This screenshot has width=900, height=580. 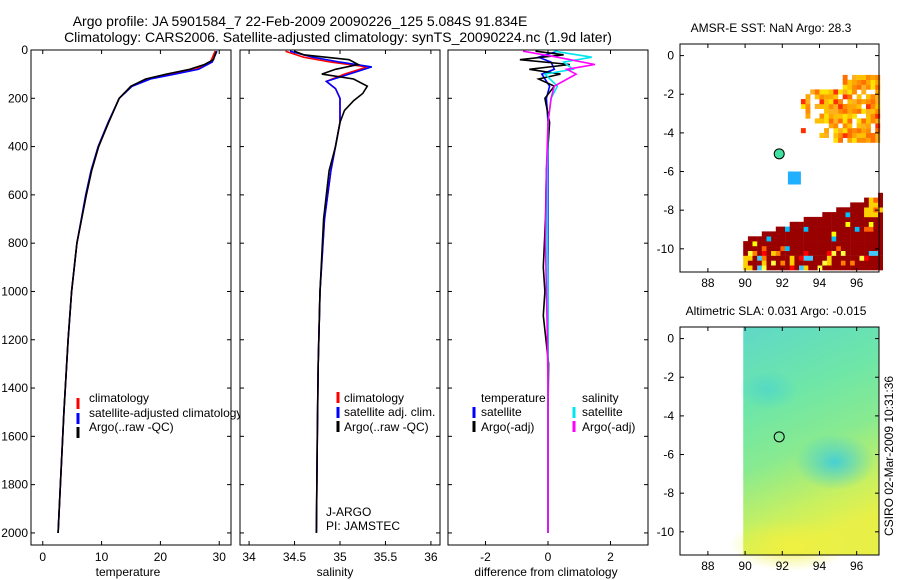 What do you see at coordinates (668, 133) in the screenshot?
I see `y-tick-label: -4` at bounding box center [668, 133].